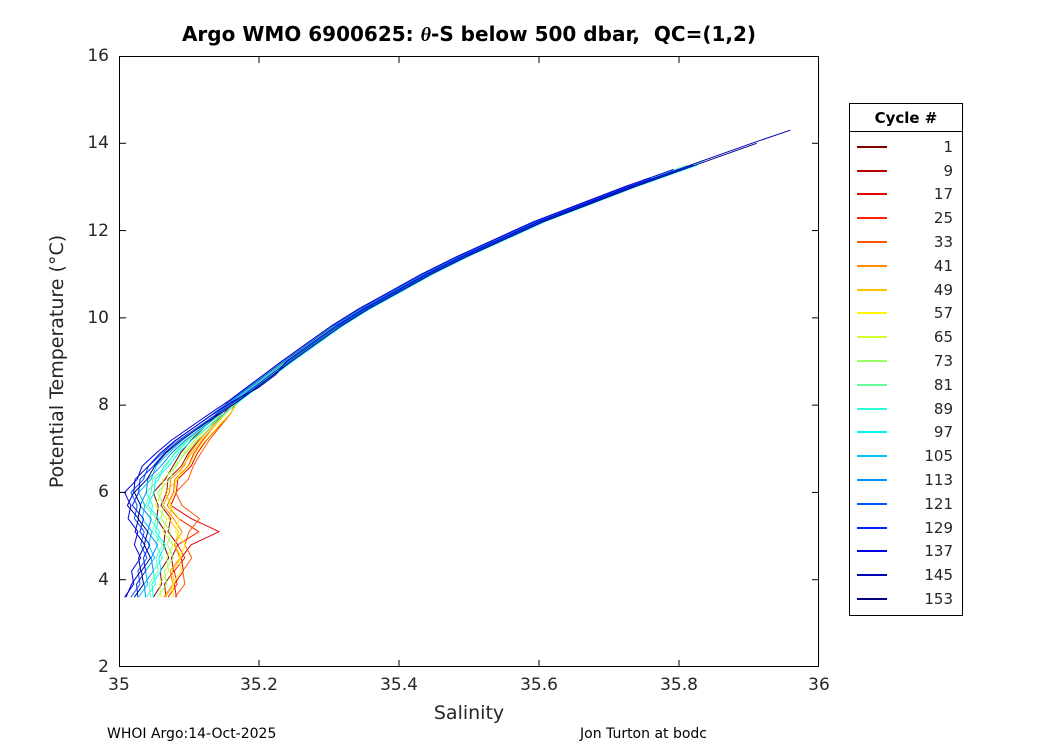  I want to click on y-tick-label: 4, so click(103, 579).